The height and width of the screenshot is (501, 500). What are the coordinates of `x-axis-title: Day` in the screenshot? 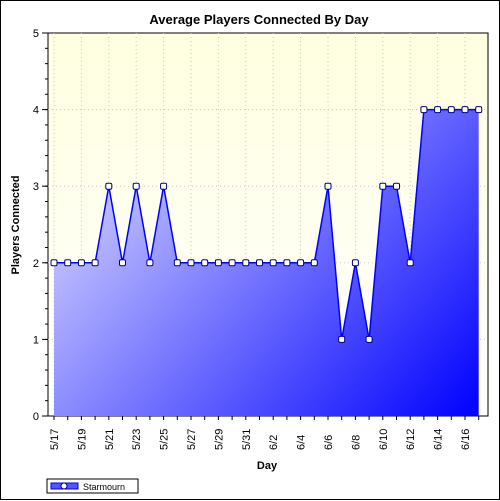 It's located at (267, 466).